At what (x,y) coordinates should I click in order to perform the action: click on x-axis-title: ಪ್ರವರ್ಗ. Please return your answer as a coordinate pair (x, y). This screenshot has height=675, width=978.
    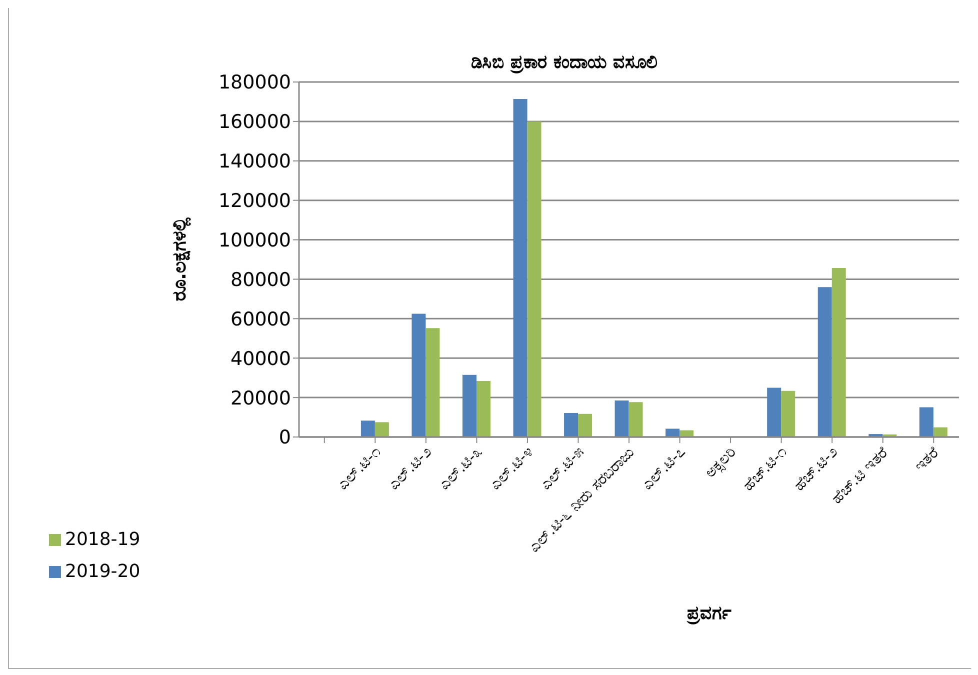
    Looking at the image, I should click on (709, 613).